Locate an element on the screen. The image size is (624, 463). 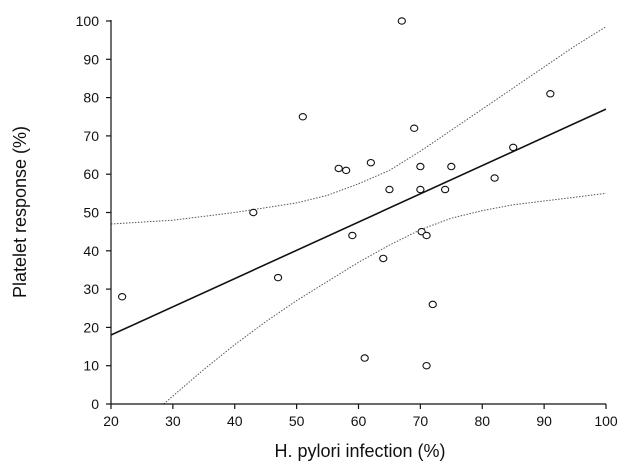
x-tick-label: 50 is located at coordinates (297, 421).